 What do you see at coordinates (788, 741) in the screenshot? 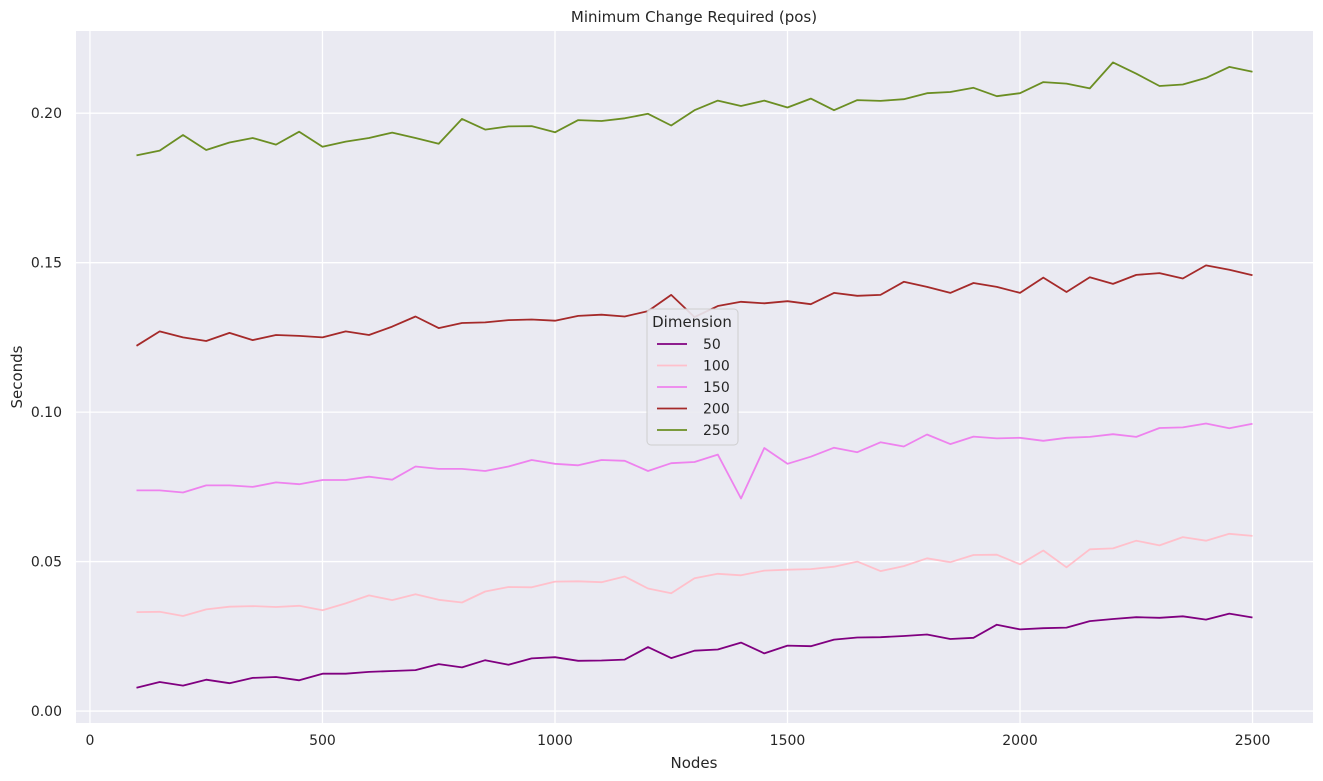
I see `x-tick-label: 1500` at bounding box center [788, 741].